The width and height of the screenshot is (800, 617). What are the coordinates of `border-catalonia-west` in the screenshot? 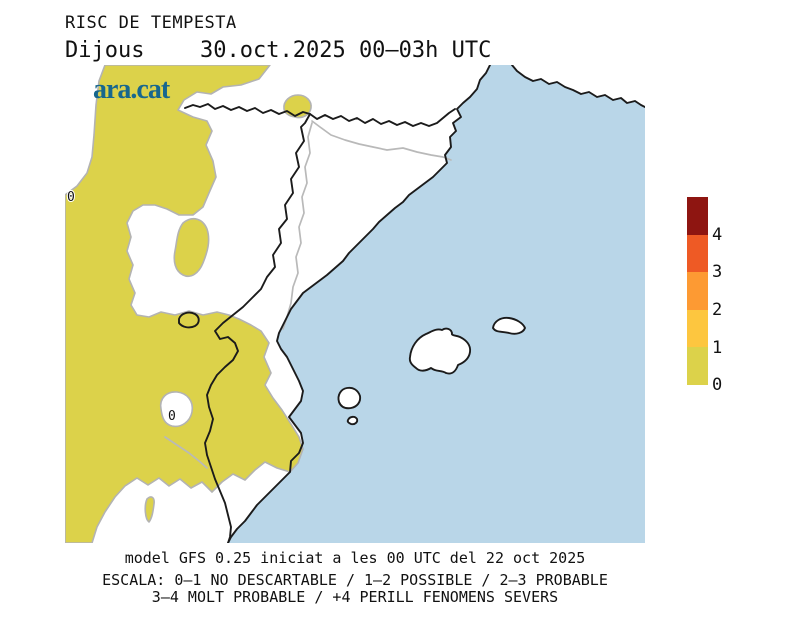 It's located at (257, 328).